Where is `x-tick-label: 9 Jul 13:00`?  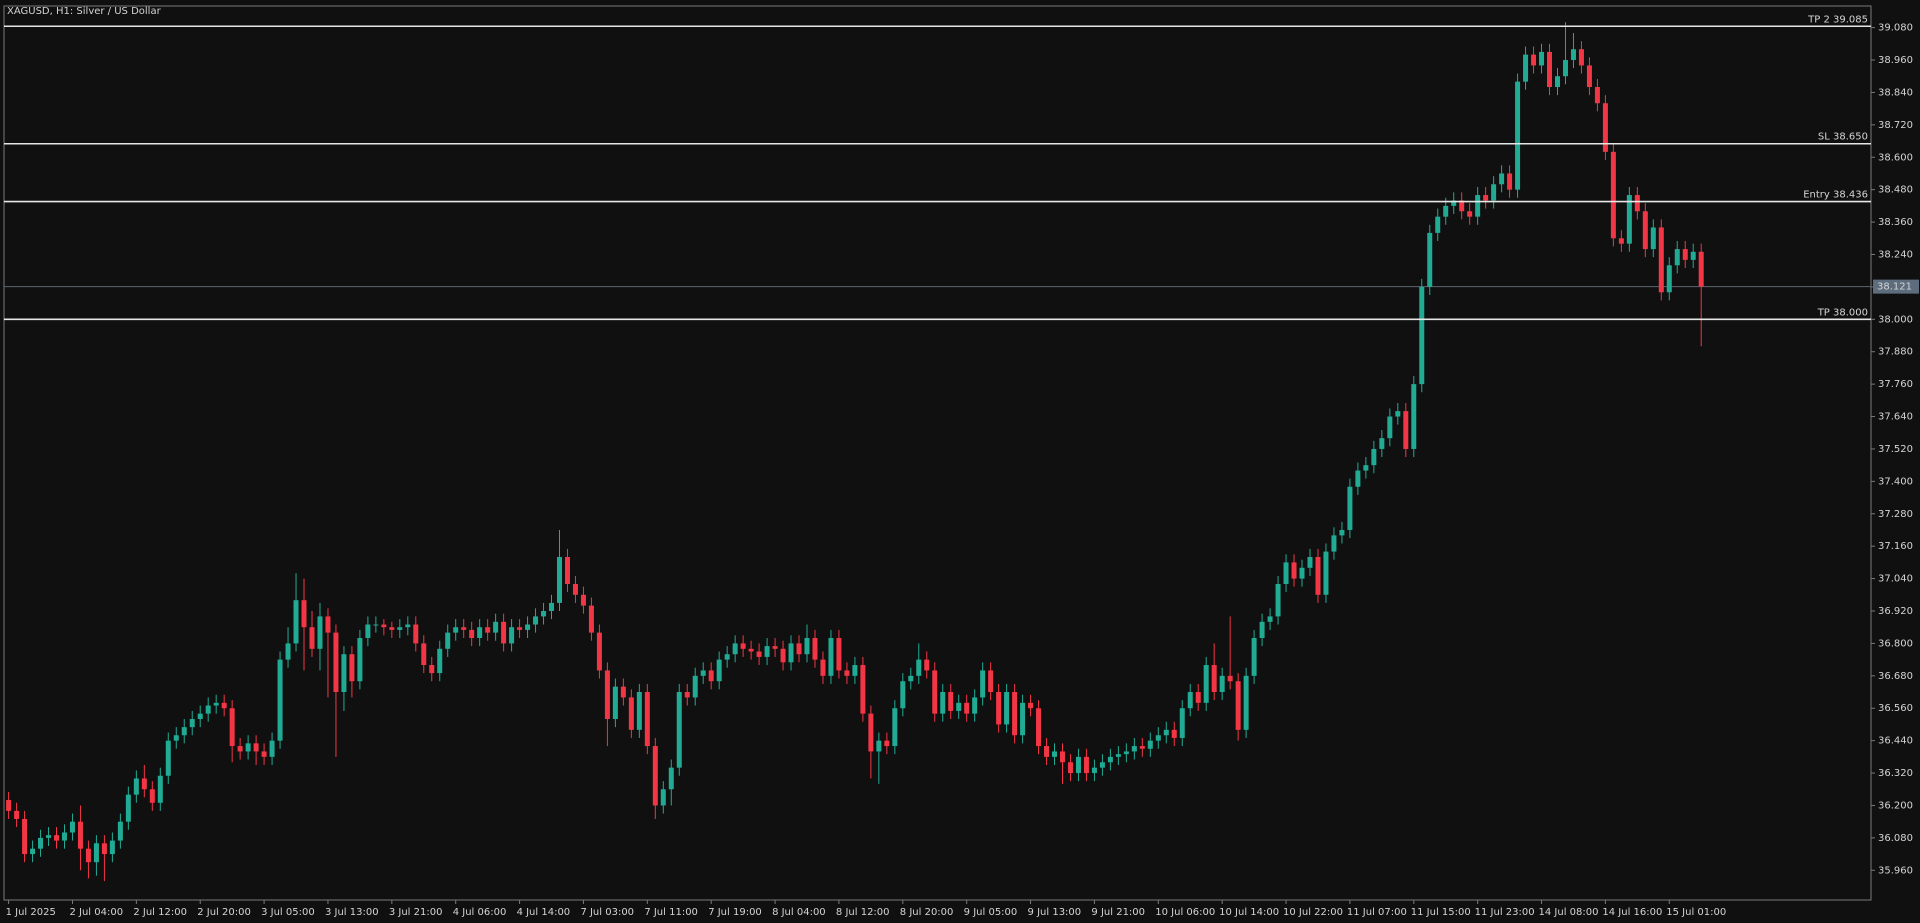 x-tick-label: 9 Jul 13:00 is located at coordinates (1055, 912).